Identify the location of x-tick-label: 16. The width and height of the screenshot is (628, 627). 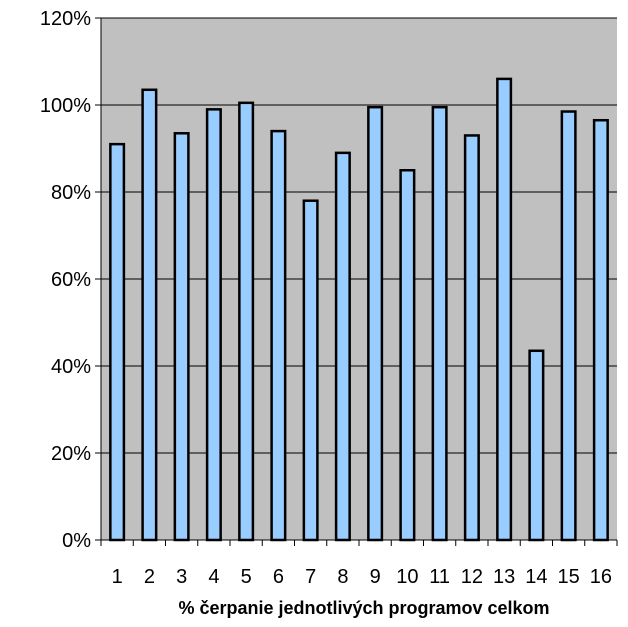
(601, 577).